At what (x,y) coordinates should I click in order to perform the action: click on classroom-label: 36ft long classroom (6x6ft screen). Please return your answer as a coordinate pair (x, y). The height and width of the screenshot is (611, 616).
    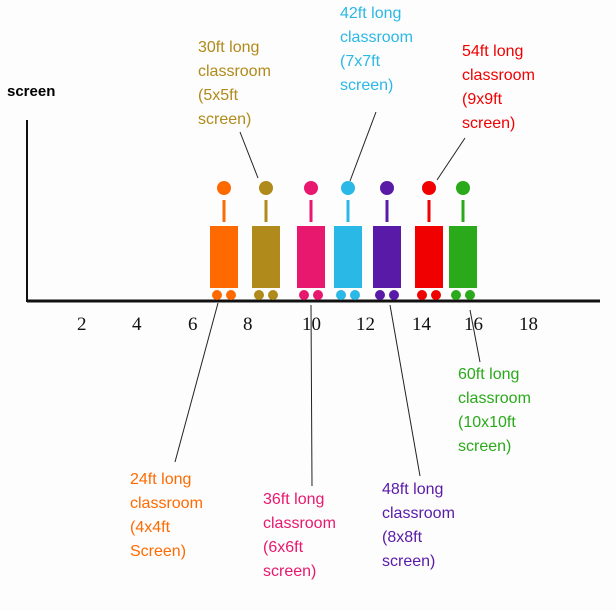
    Looking at the image, I should click on (299, 535).